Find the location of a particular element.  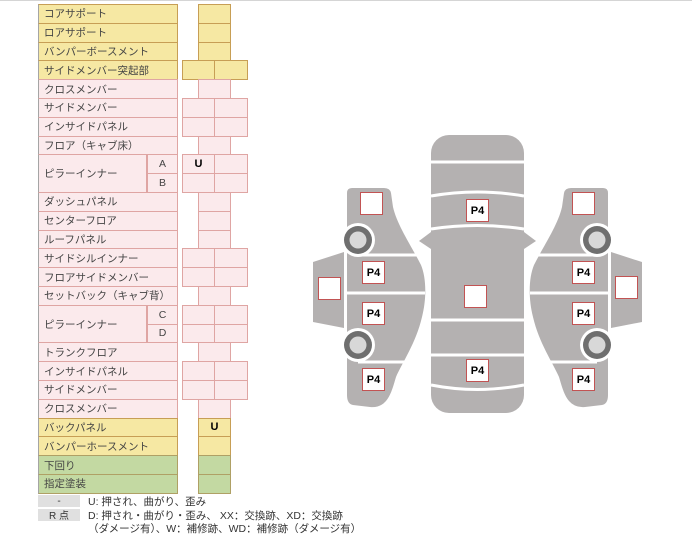

top-car-trunk-line is located at coordinates (477, 387).